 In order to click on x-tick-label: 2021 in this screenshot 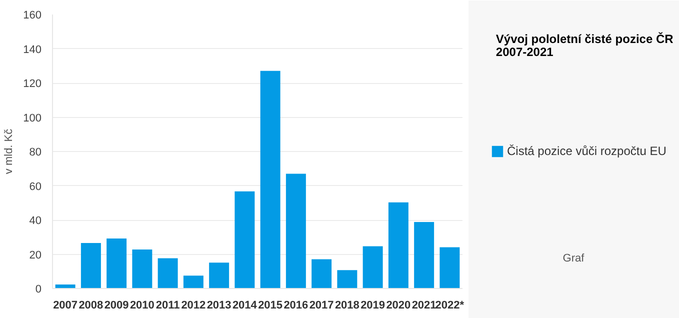, I will do `click(424, 306)`.